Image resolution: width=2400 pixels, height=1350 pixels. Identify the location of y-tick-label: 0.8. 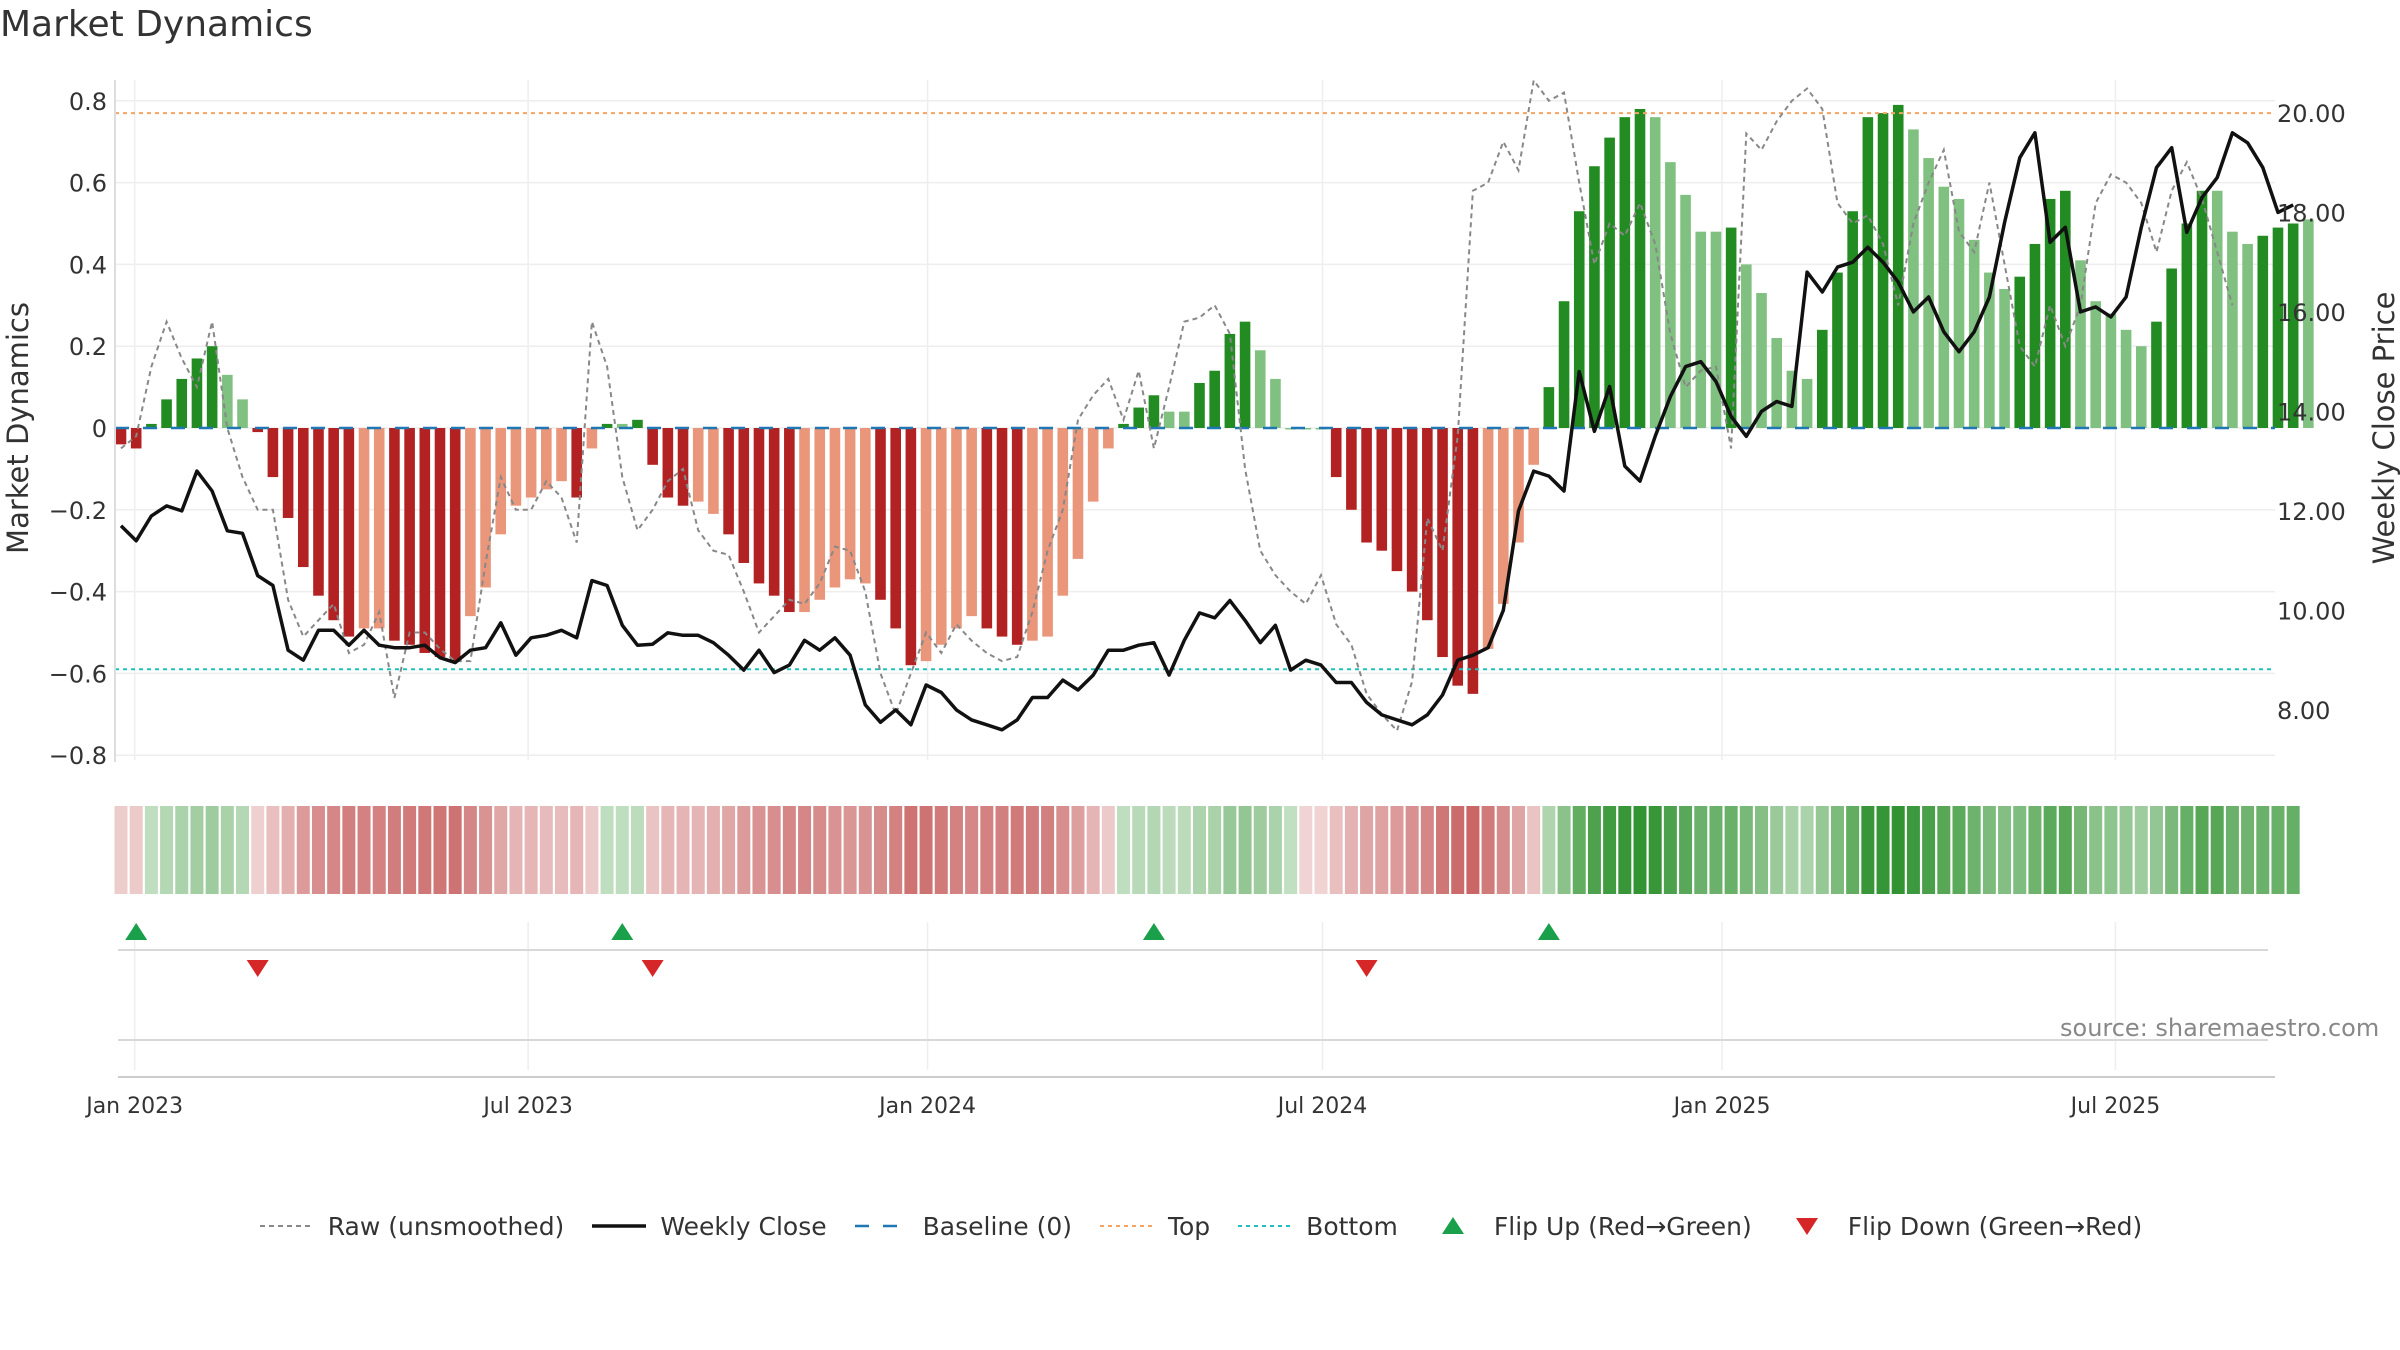
(88, 102).